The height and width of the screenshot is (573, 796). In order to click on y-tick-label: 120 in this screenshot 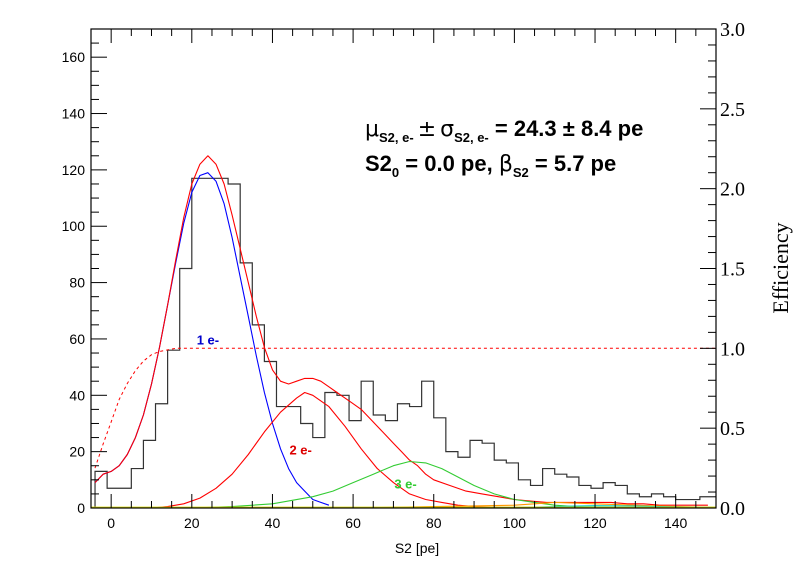, I will do `click(74, 170)`.